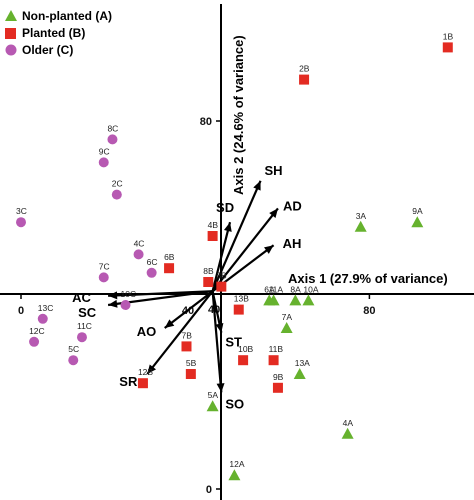  Describe the element at coordinates (142, 297) in the screenshot. I see `vector-ac: AC` at that location.